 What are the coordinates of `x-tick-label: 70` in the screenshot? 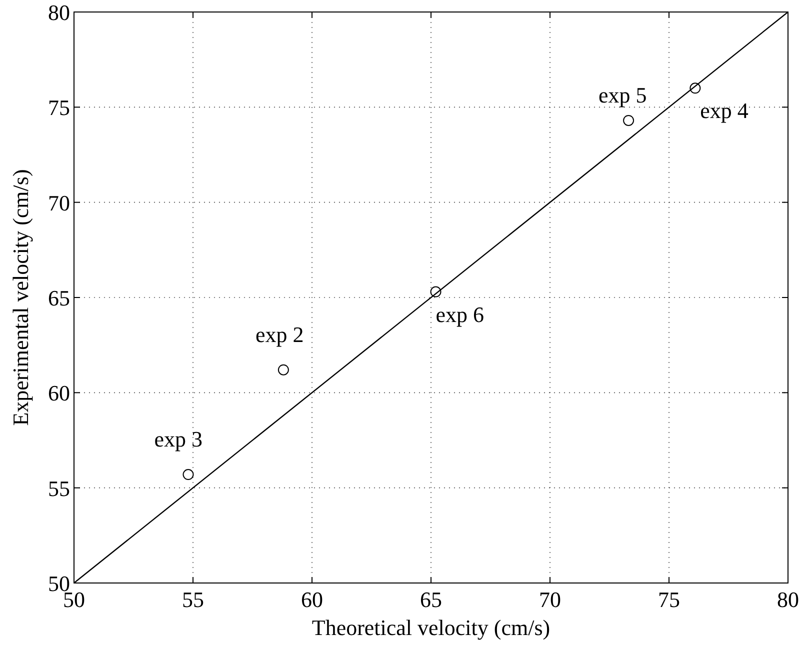 It's located at (550, 599).